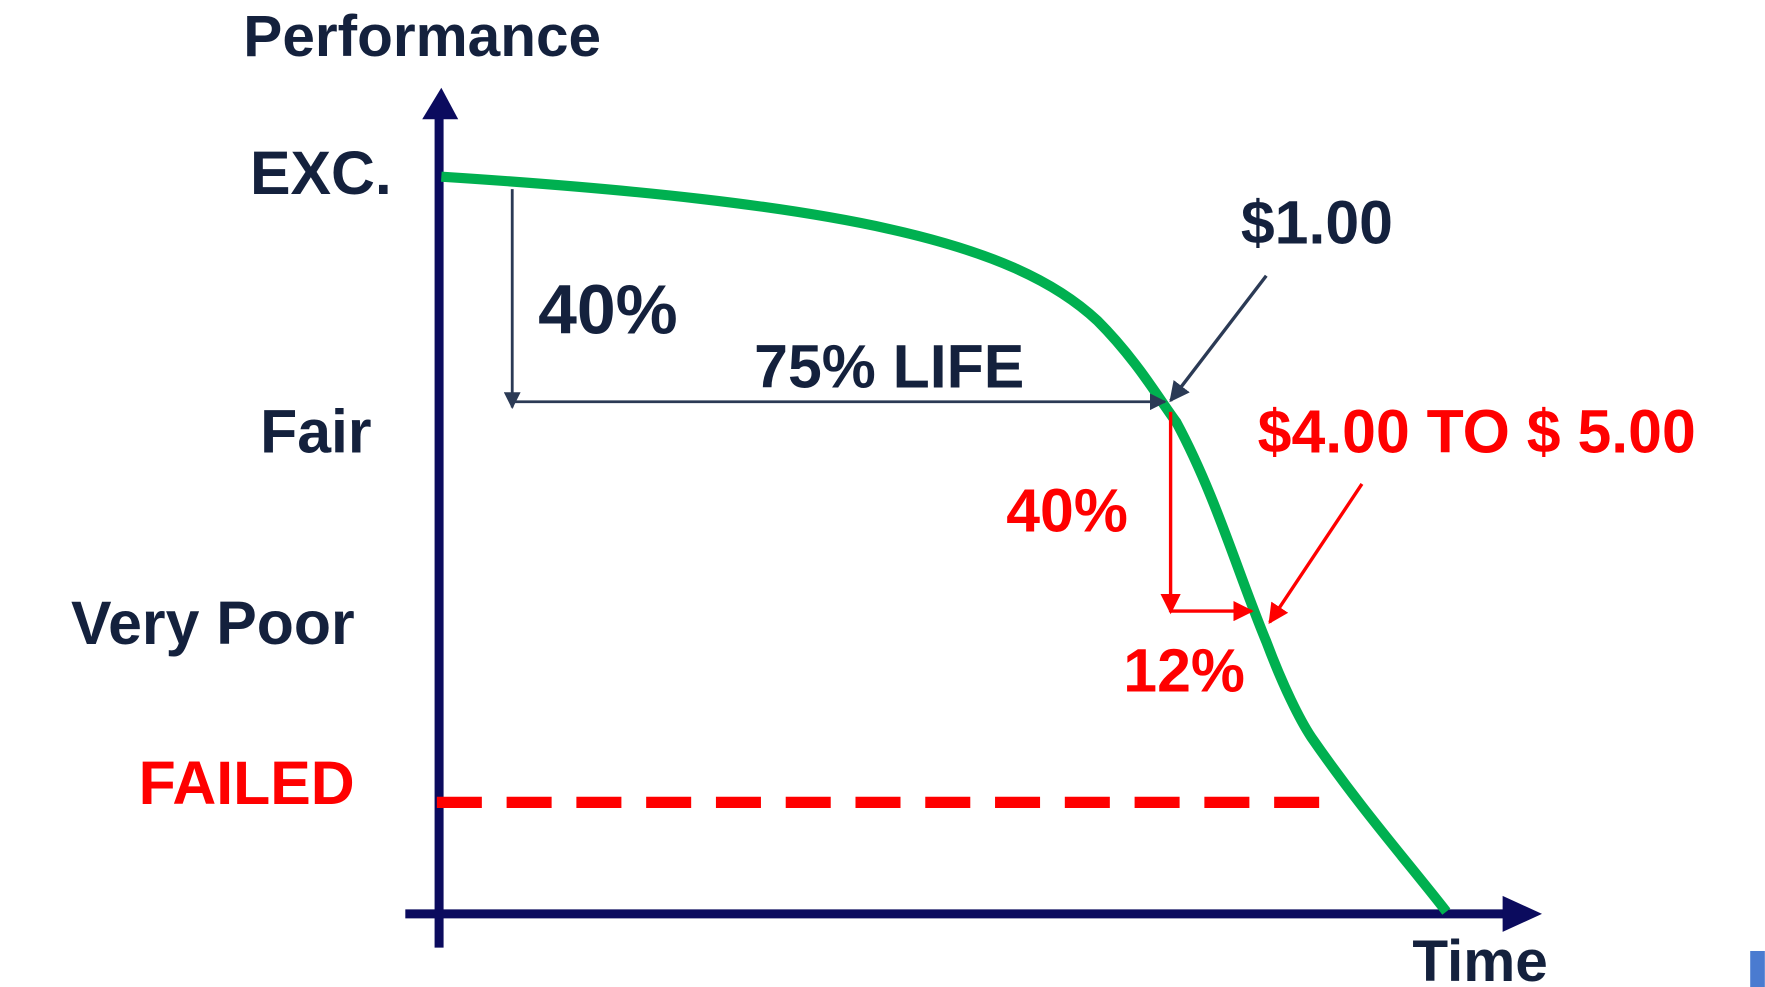  Describe the element at coordinates (1522, 913) in the screenshot. I see `x-axis-arrow` at that location.